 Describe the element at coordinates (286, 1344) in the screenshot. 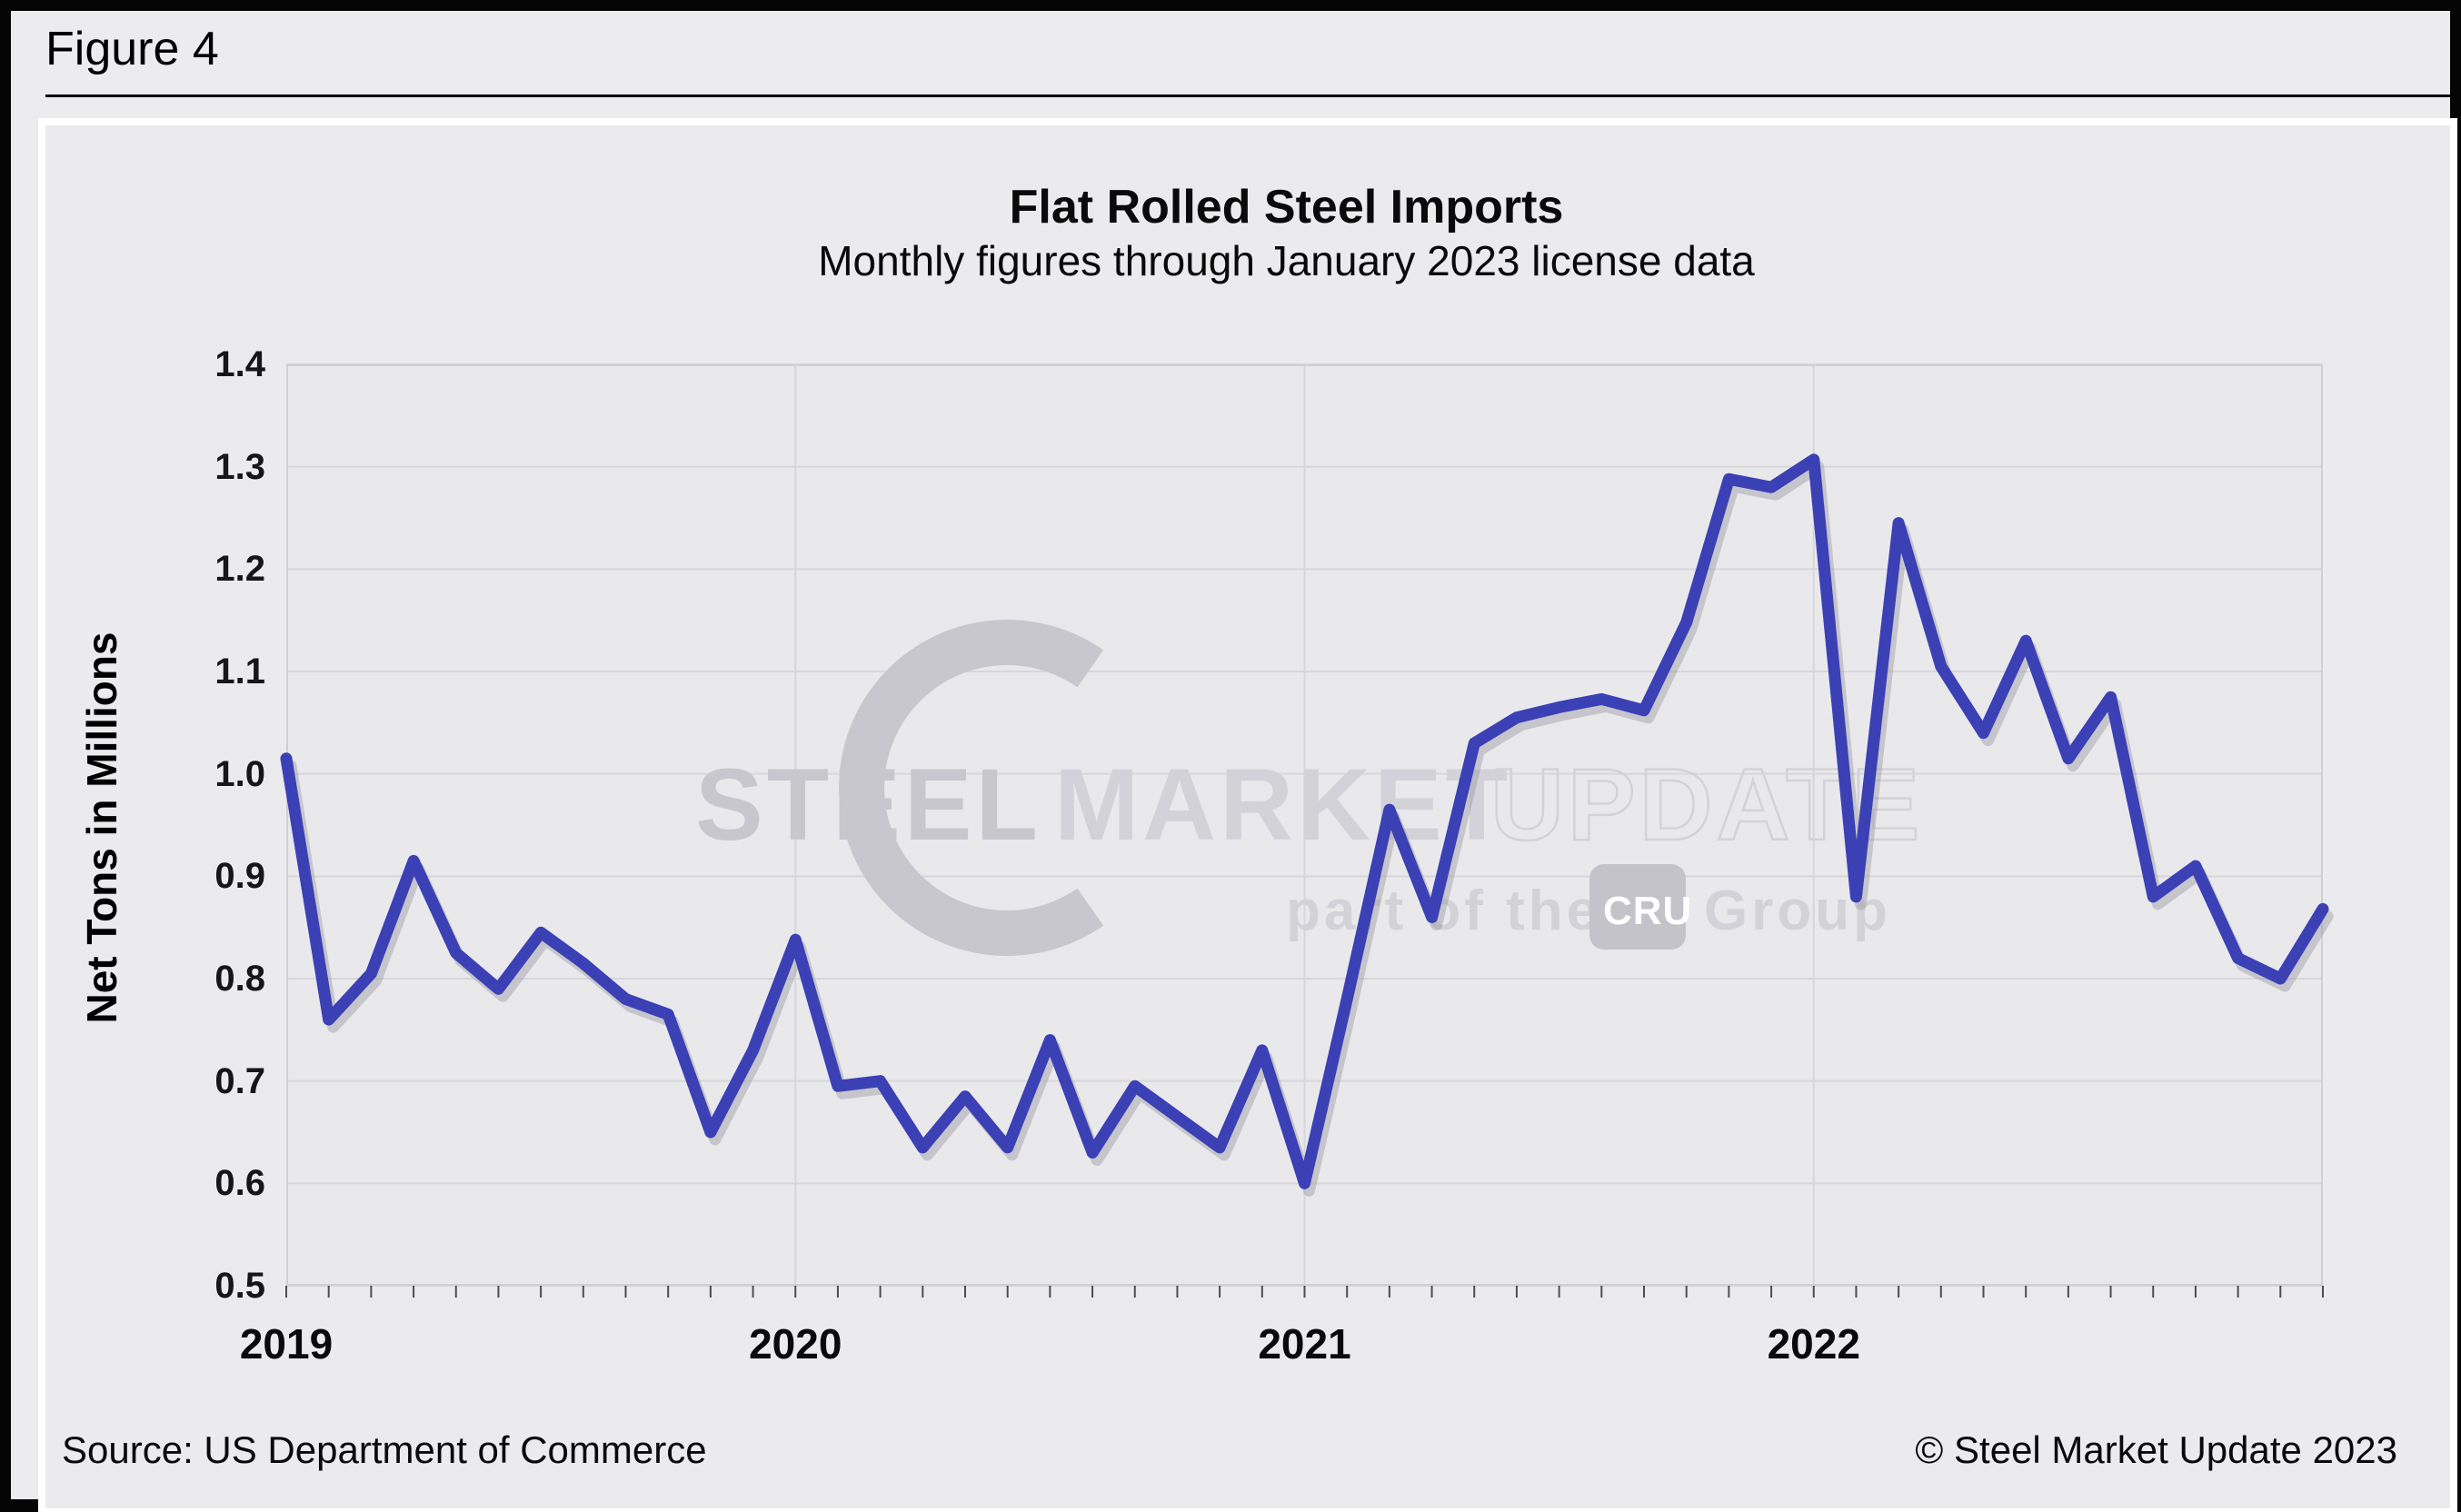

I see `x-tick-label: 2019` at that location.